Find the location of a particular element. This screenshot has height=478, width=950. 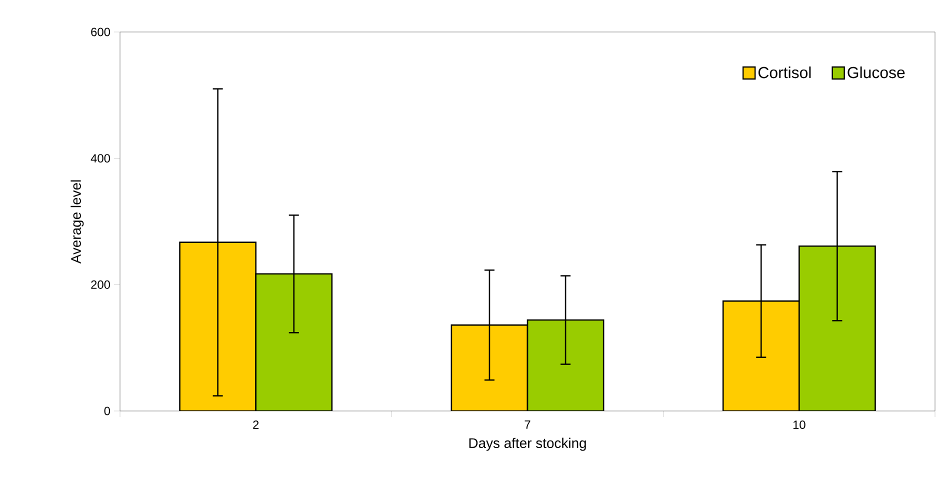

x-tick-label: 10 is located at coordinates (799, 424).